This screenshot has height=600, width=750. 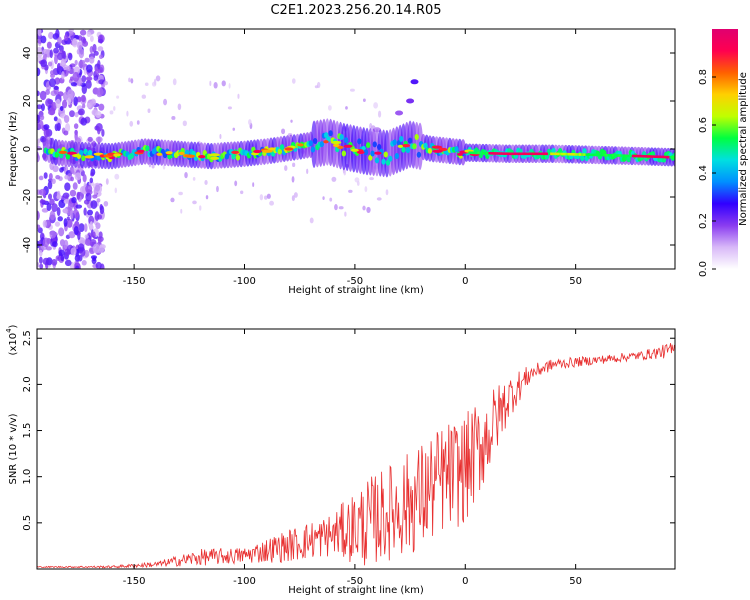 What do you see at coordinates (13, 448) in the screenshot?
I see `snr-y-label: SNR (10 * v/v)` at bounding box center [13, 448].